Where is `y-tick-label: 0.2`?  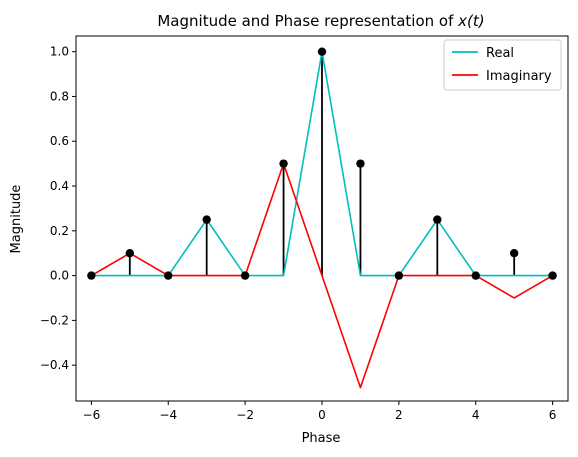 y-tick-label: 0.2 is located at coordinates (59, 231).